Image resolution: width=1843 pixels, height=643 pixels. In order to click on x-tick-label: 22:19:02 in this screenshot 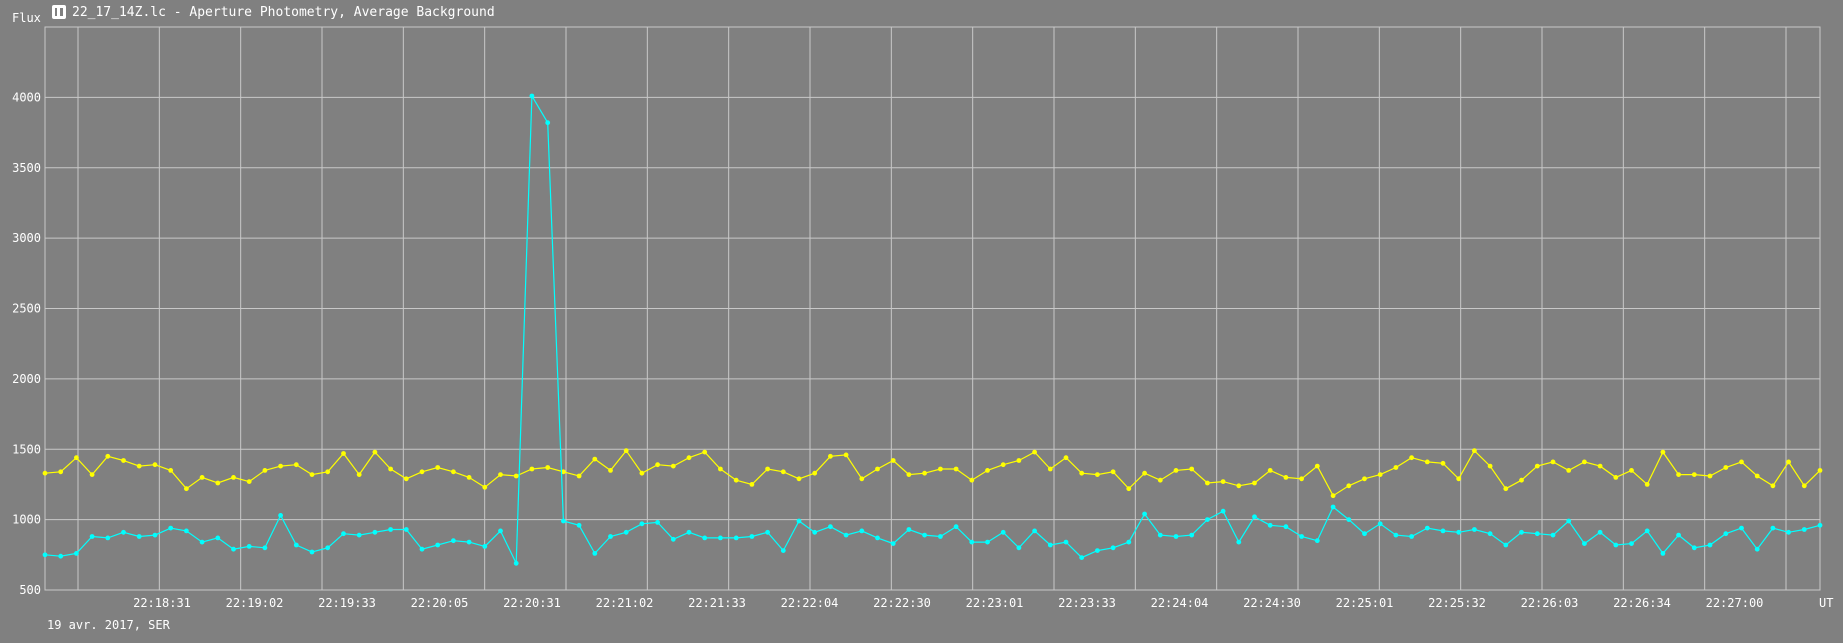, I will do `click(255, 603)`.